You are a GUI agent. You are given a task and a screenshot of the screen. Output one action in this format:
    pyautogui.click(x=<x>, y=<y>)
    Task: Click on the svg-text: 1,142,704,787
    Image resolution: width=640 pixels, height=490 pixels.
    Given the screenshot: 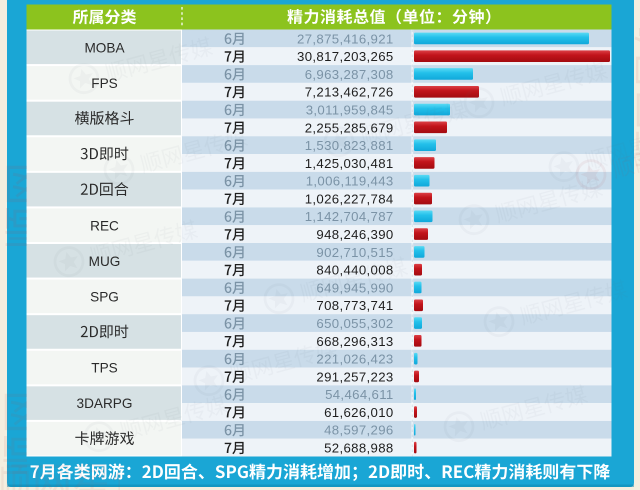 What is the action you would take?
    pyautogui.click(x=349, y=216)
    